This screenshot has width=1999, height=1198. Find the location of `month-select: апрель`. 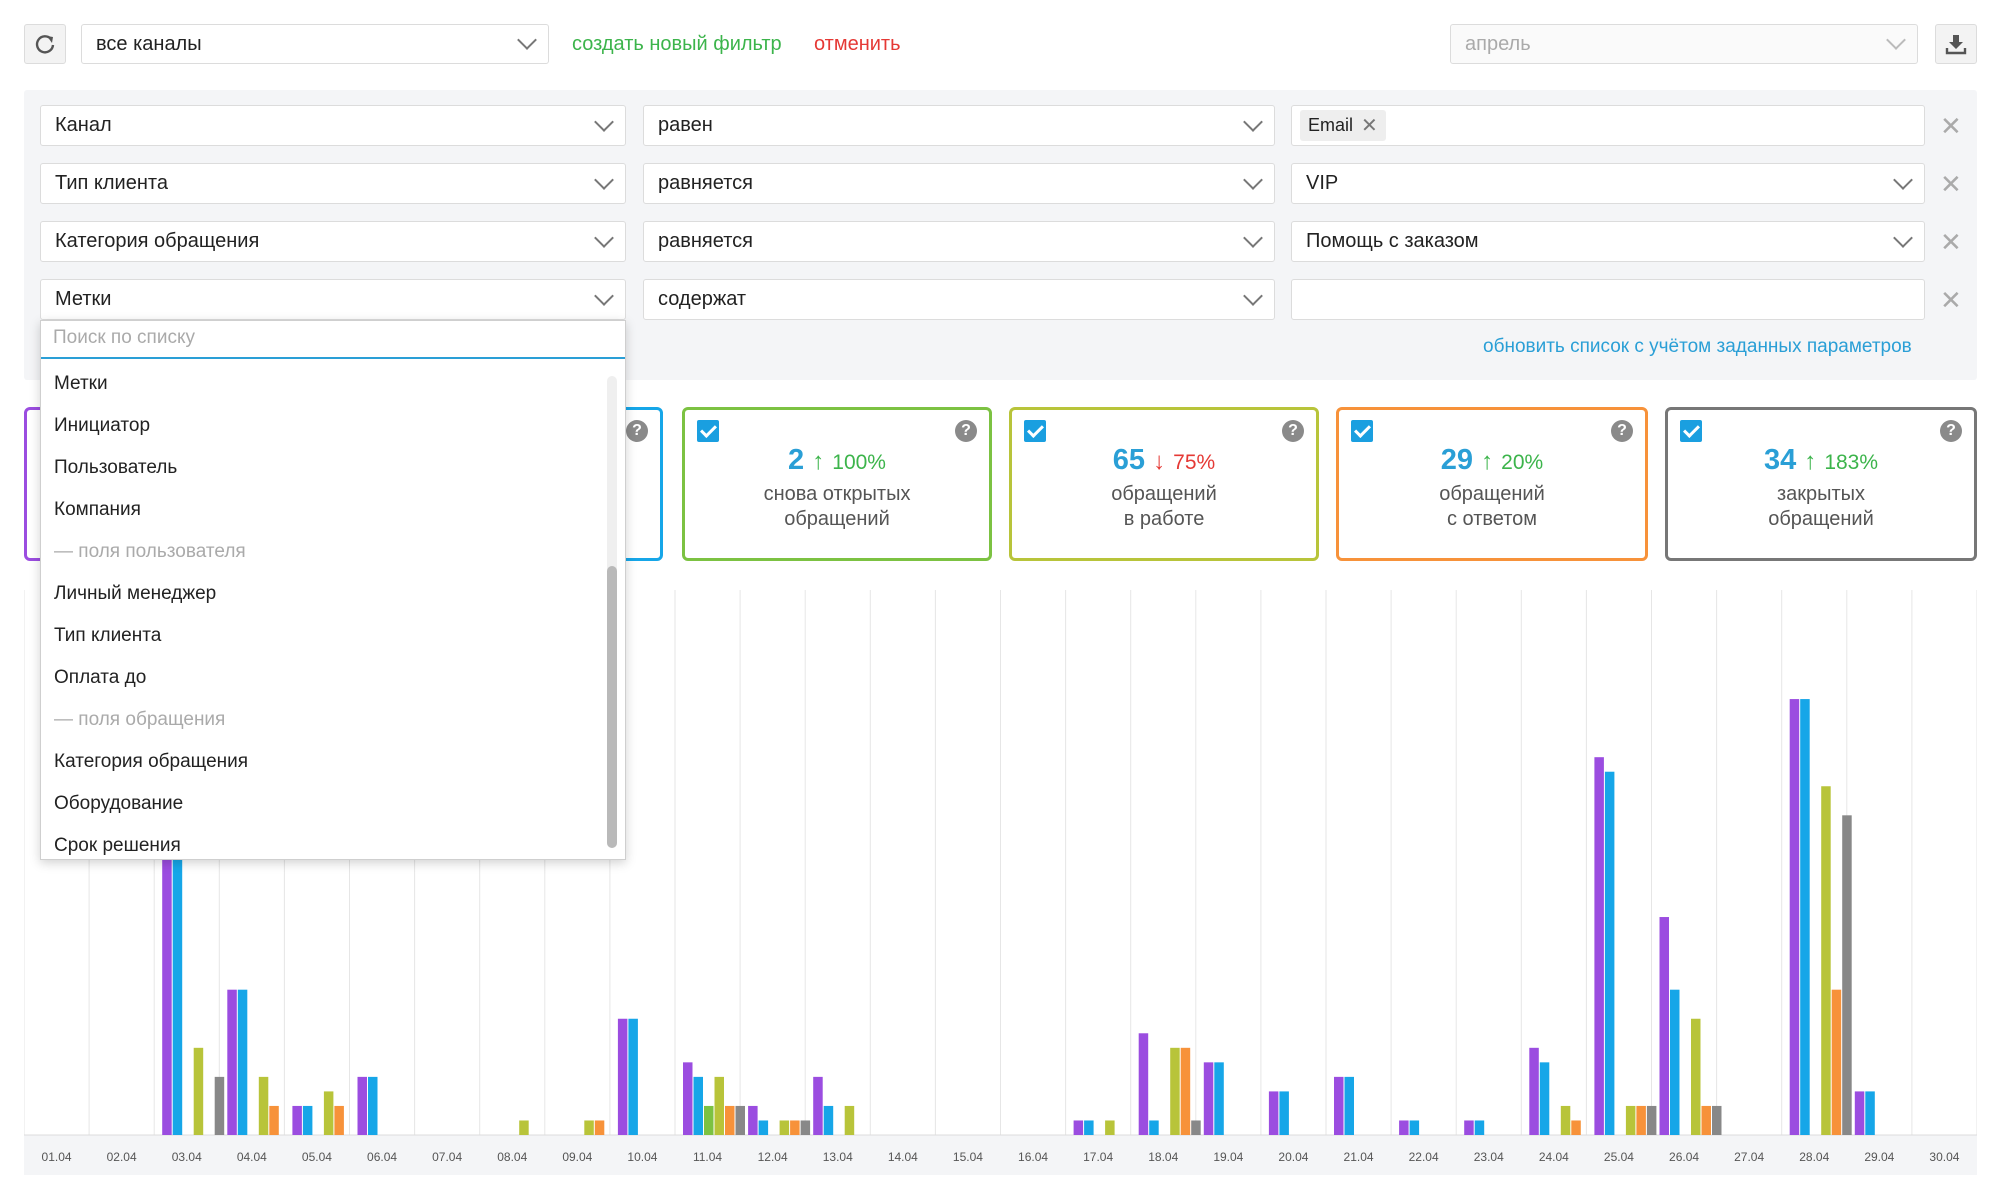

month-select: апрель is located at coordinates (1684, 44).